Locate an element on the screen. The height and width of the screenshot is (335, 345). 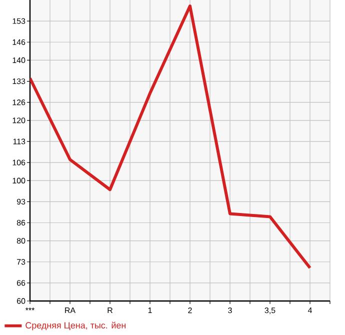
legend-label: Средняя Цена, тыс. йен is located at coordinates (76, 326).